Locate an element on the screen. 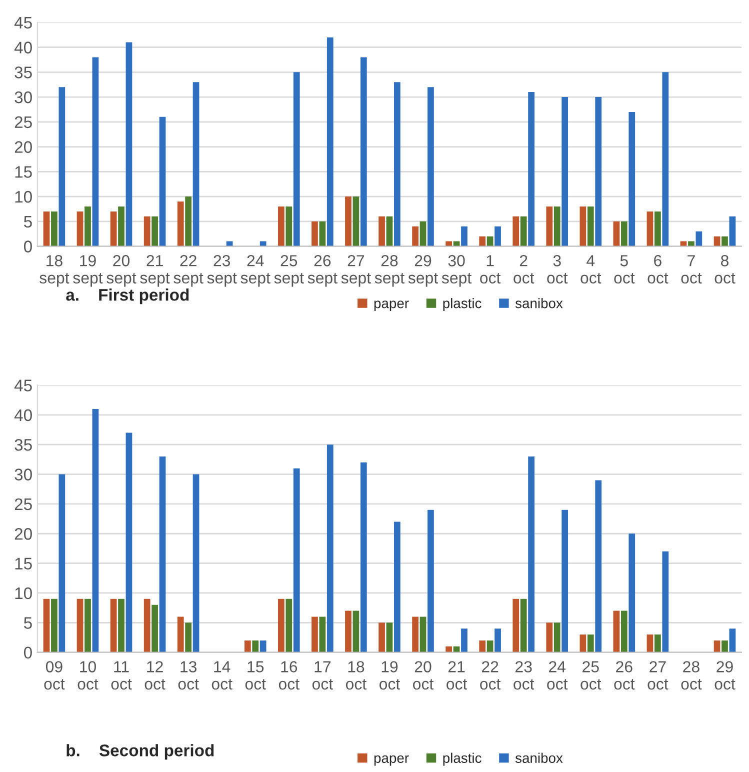  y-tick-label: 30 is located at coordinates (23, 474).